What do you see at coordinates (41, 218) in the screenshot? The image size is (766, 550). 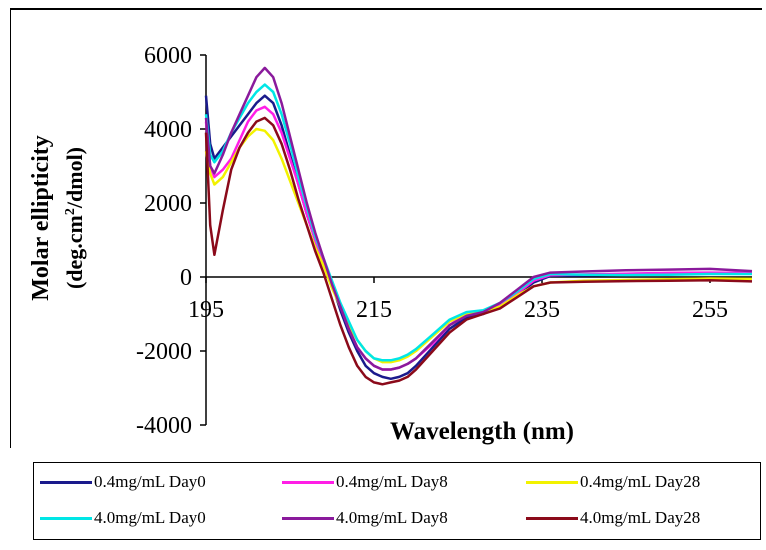 I see `y-axis-label-line1: Molar ellipticity` at bounding box center [41, 218].